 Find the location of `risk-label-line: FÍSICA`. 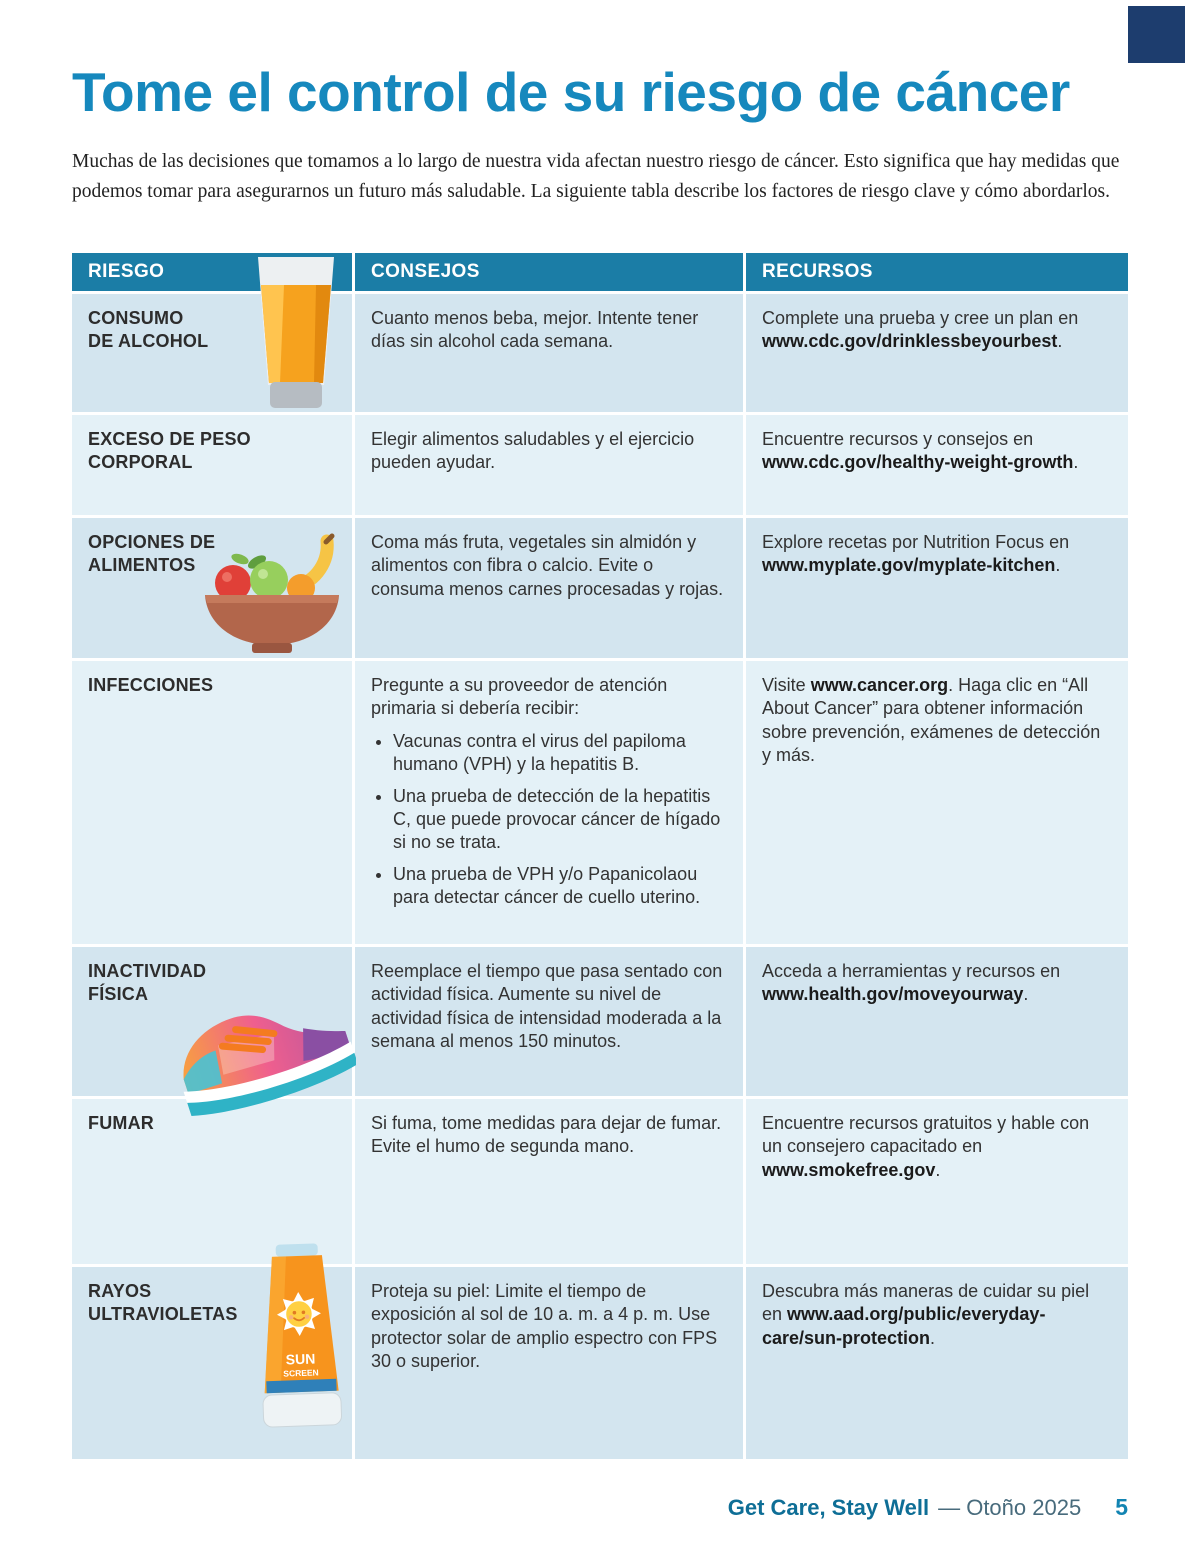

risk-label-line: FÍSICA is located at coordinates (118, 994).